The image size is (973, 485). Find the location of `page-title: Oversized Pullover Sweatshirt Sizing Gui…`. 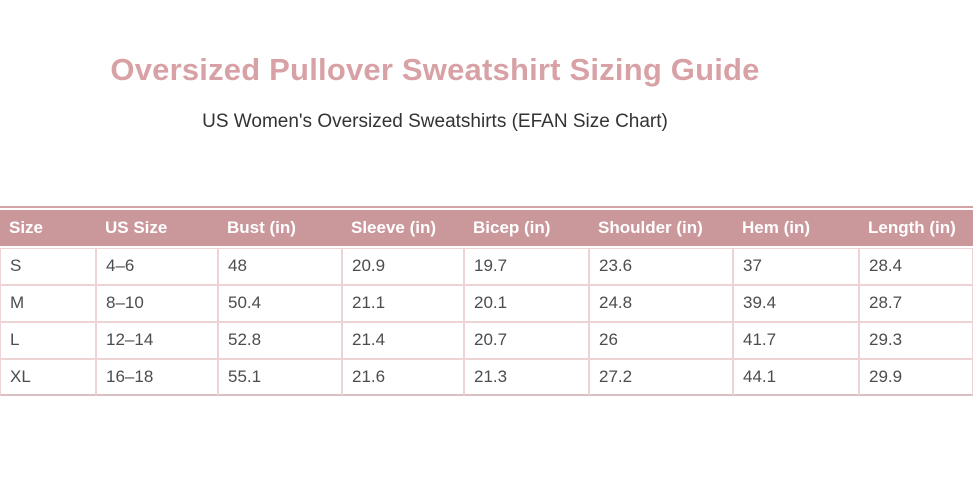

page-title: Oversized Pullover Sweatshirt Sizing Gui… is located at coordinates (435, 69).